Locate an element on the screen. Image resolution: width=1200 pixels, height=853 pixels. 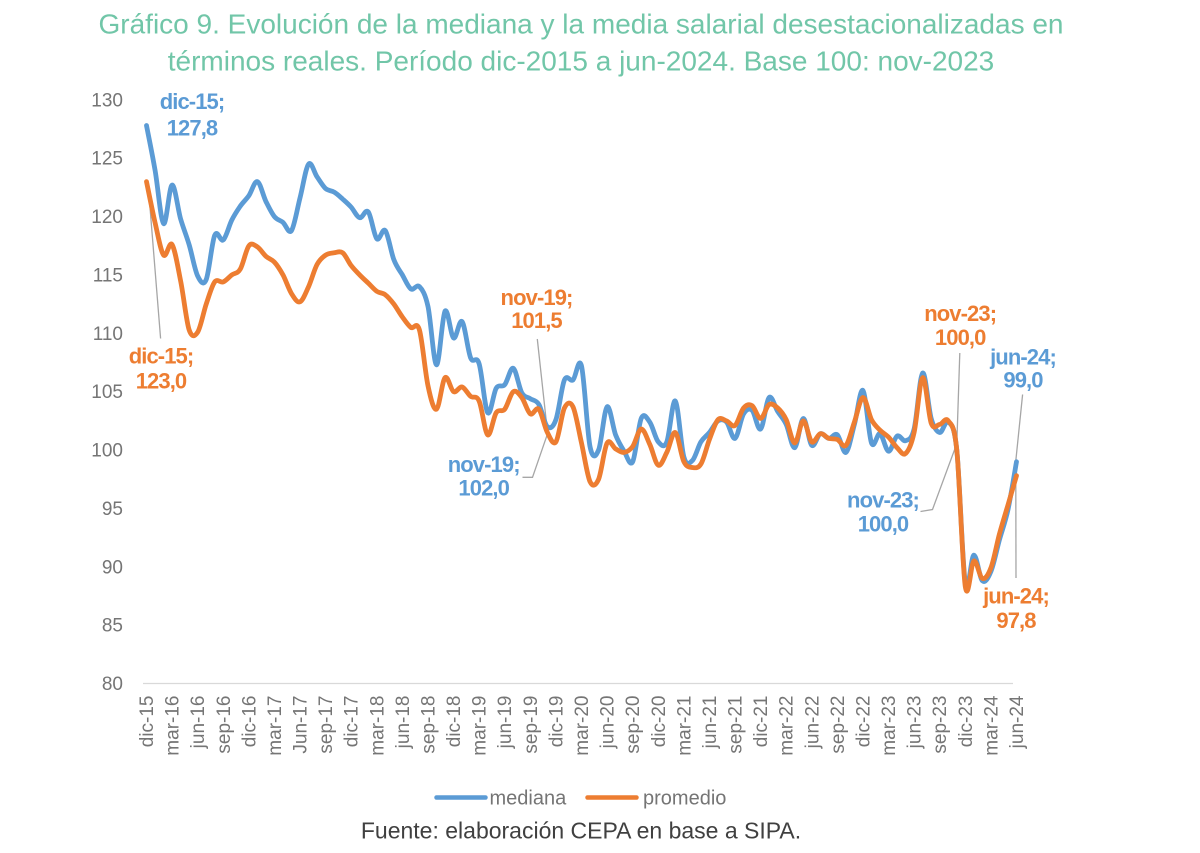
svg-text: 101,5 is located at coordinates (536, 320).